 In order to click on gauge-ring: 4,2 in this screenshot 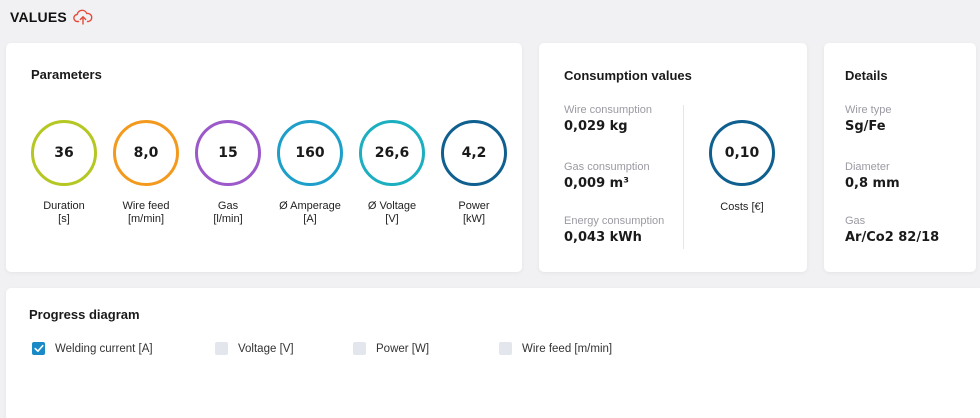, I will do `click(474, 153)`.